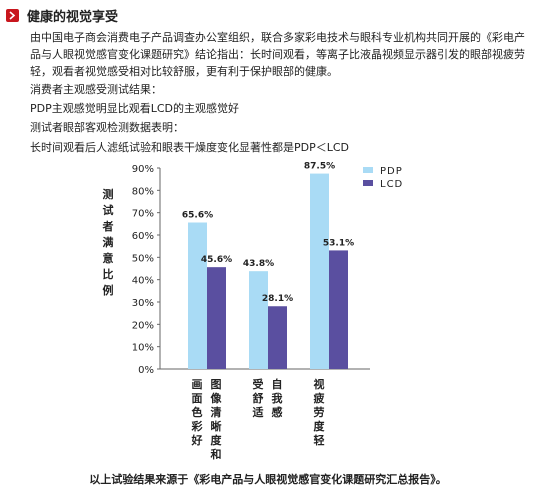 The width and height of the screenshot is (536, 495). Describe the element at coordinates (197, 440) in the screenshot. I see `category-label-char: 好` at that location.